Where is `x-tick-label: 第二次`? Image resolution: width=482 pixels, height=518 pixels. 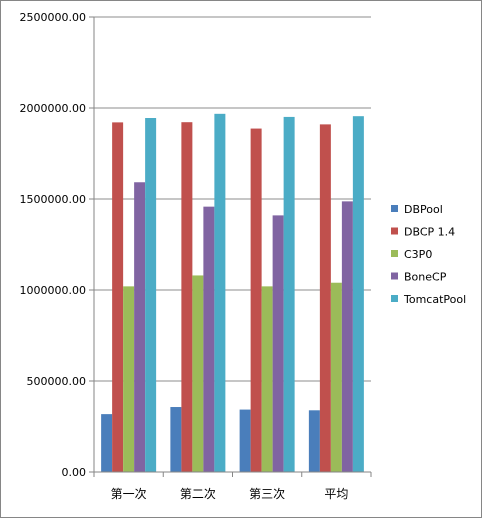
x-tick-label: 第二次 is located at coordinates (198, 494).